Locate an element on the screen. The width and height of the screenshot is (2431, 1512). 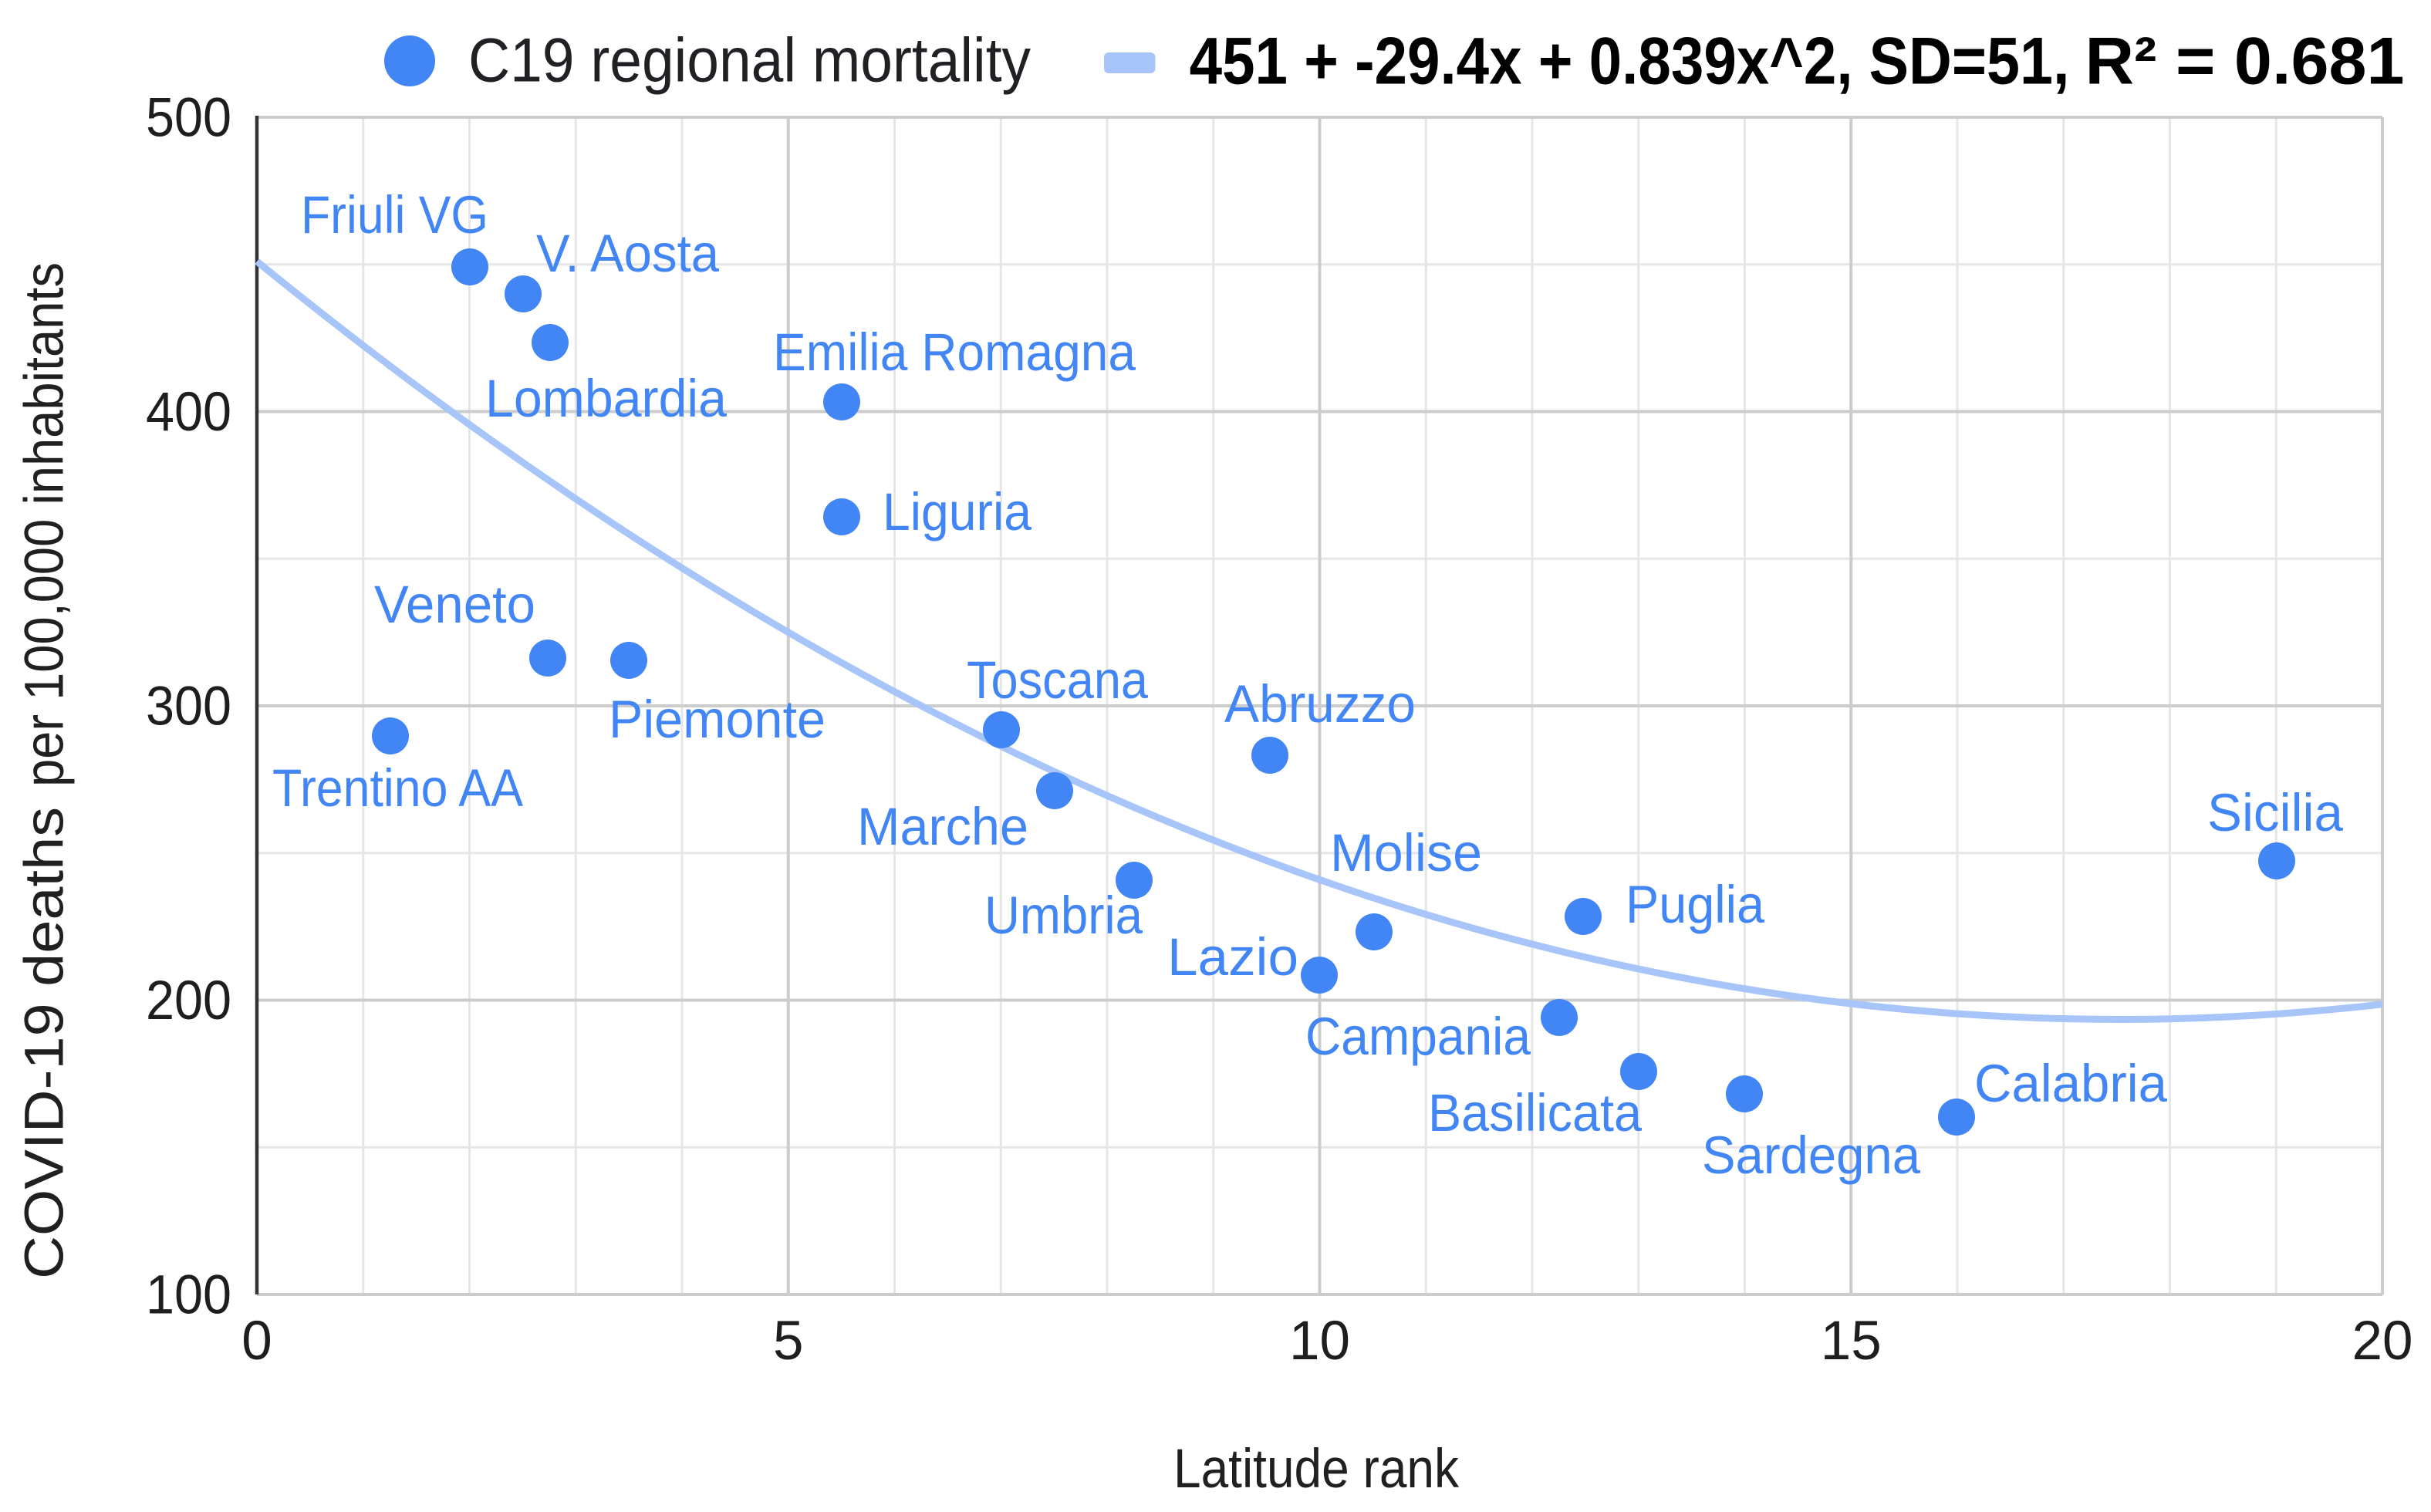
svg-text: Piemonte is located at coordinates (717, 720).